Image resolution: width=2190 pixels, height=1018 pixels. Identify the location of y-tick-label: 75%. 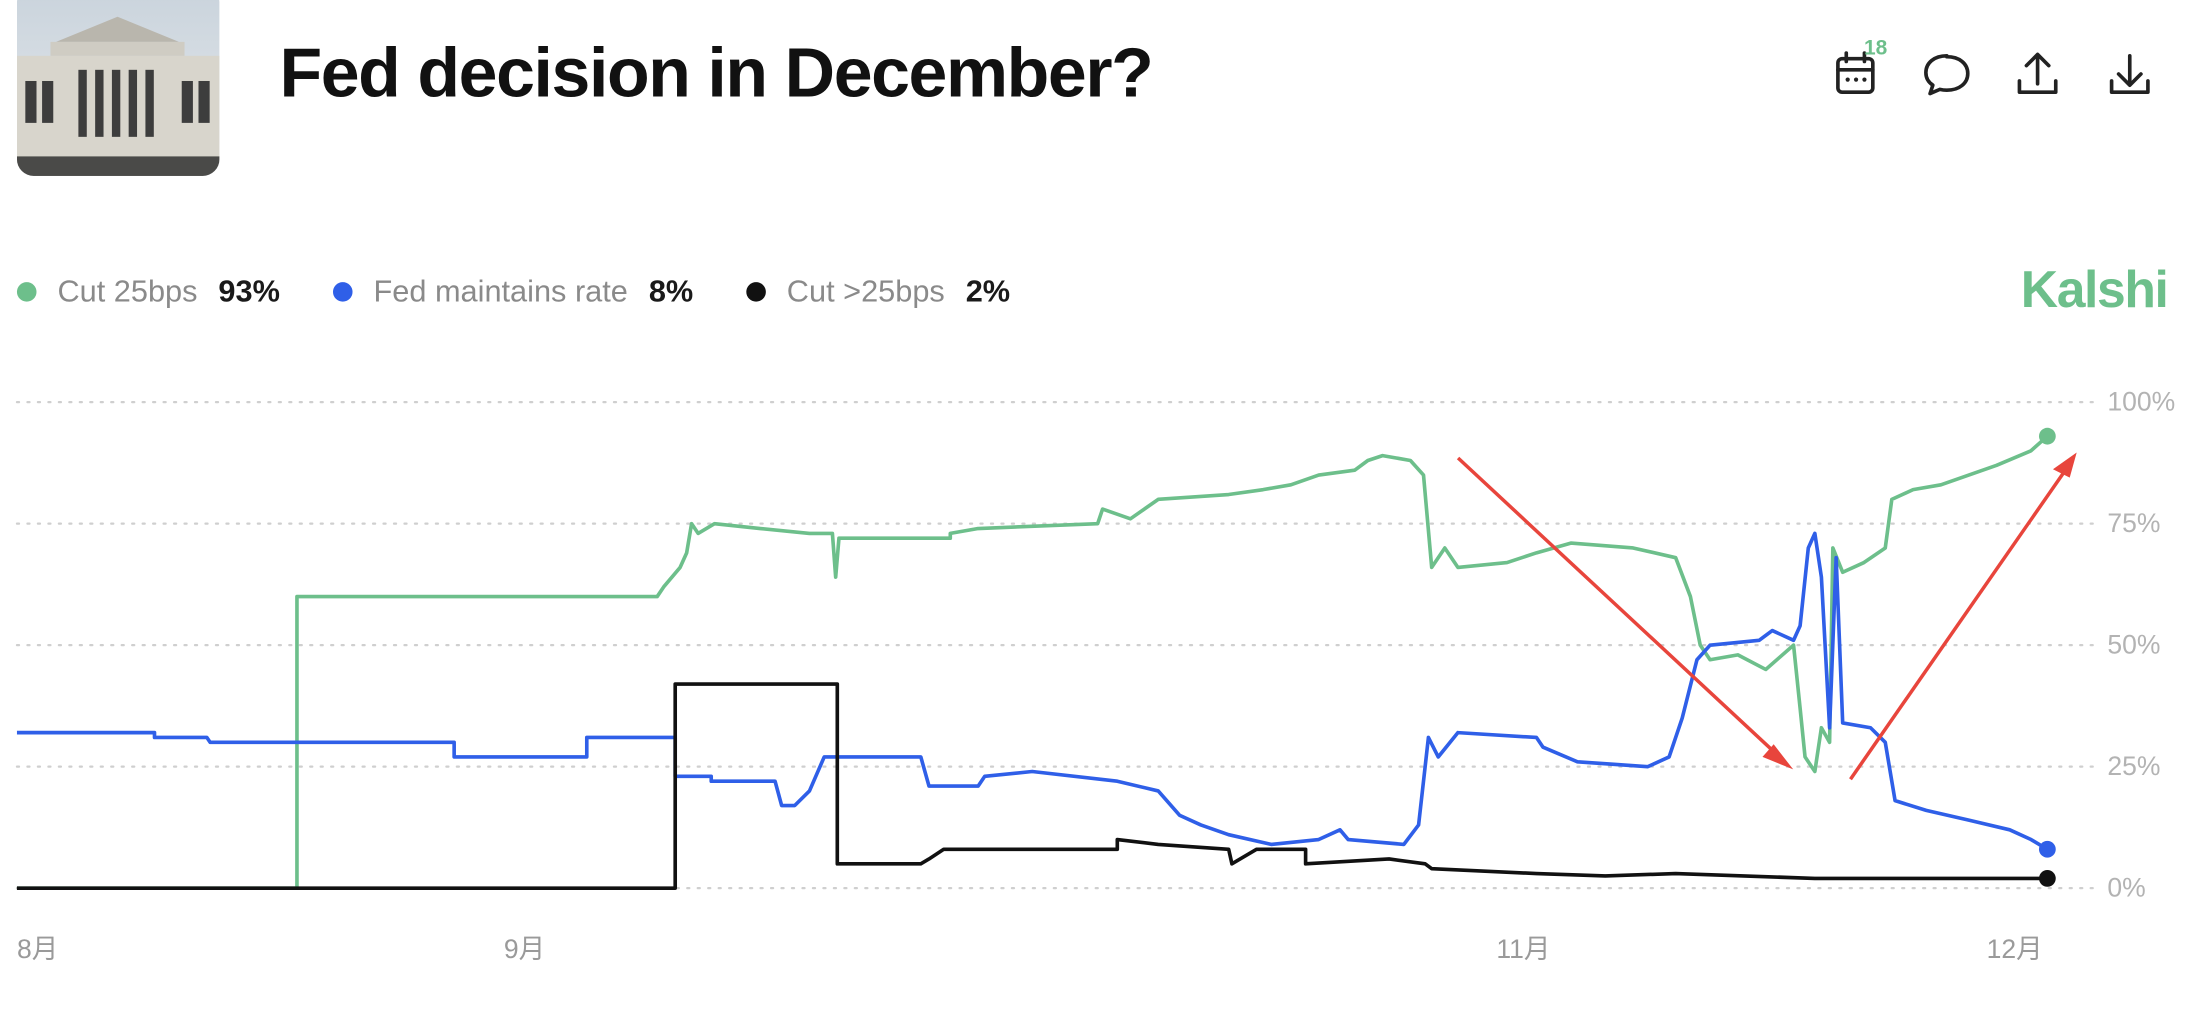
(2133, 523).